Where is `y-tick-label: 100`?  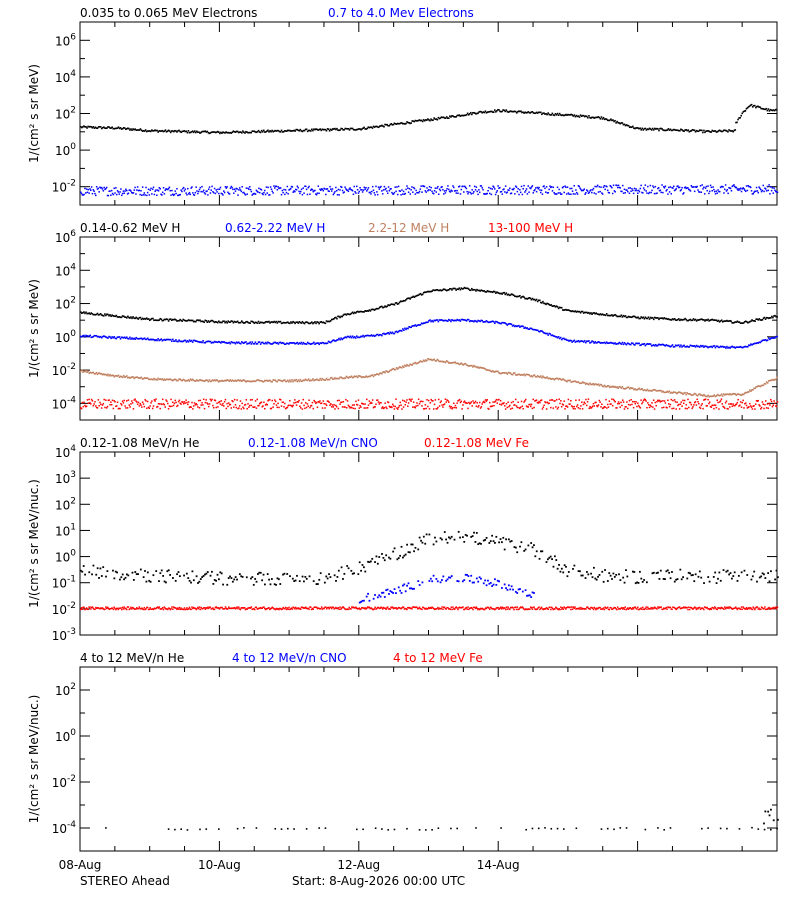 y-tick-label: 100 is located at coordinates (65, 150).